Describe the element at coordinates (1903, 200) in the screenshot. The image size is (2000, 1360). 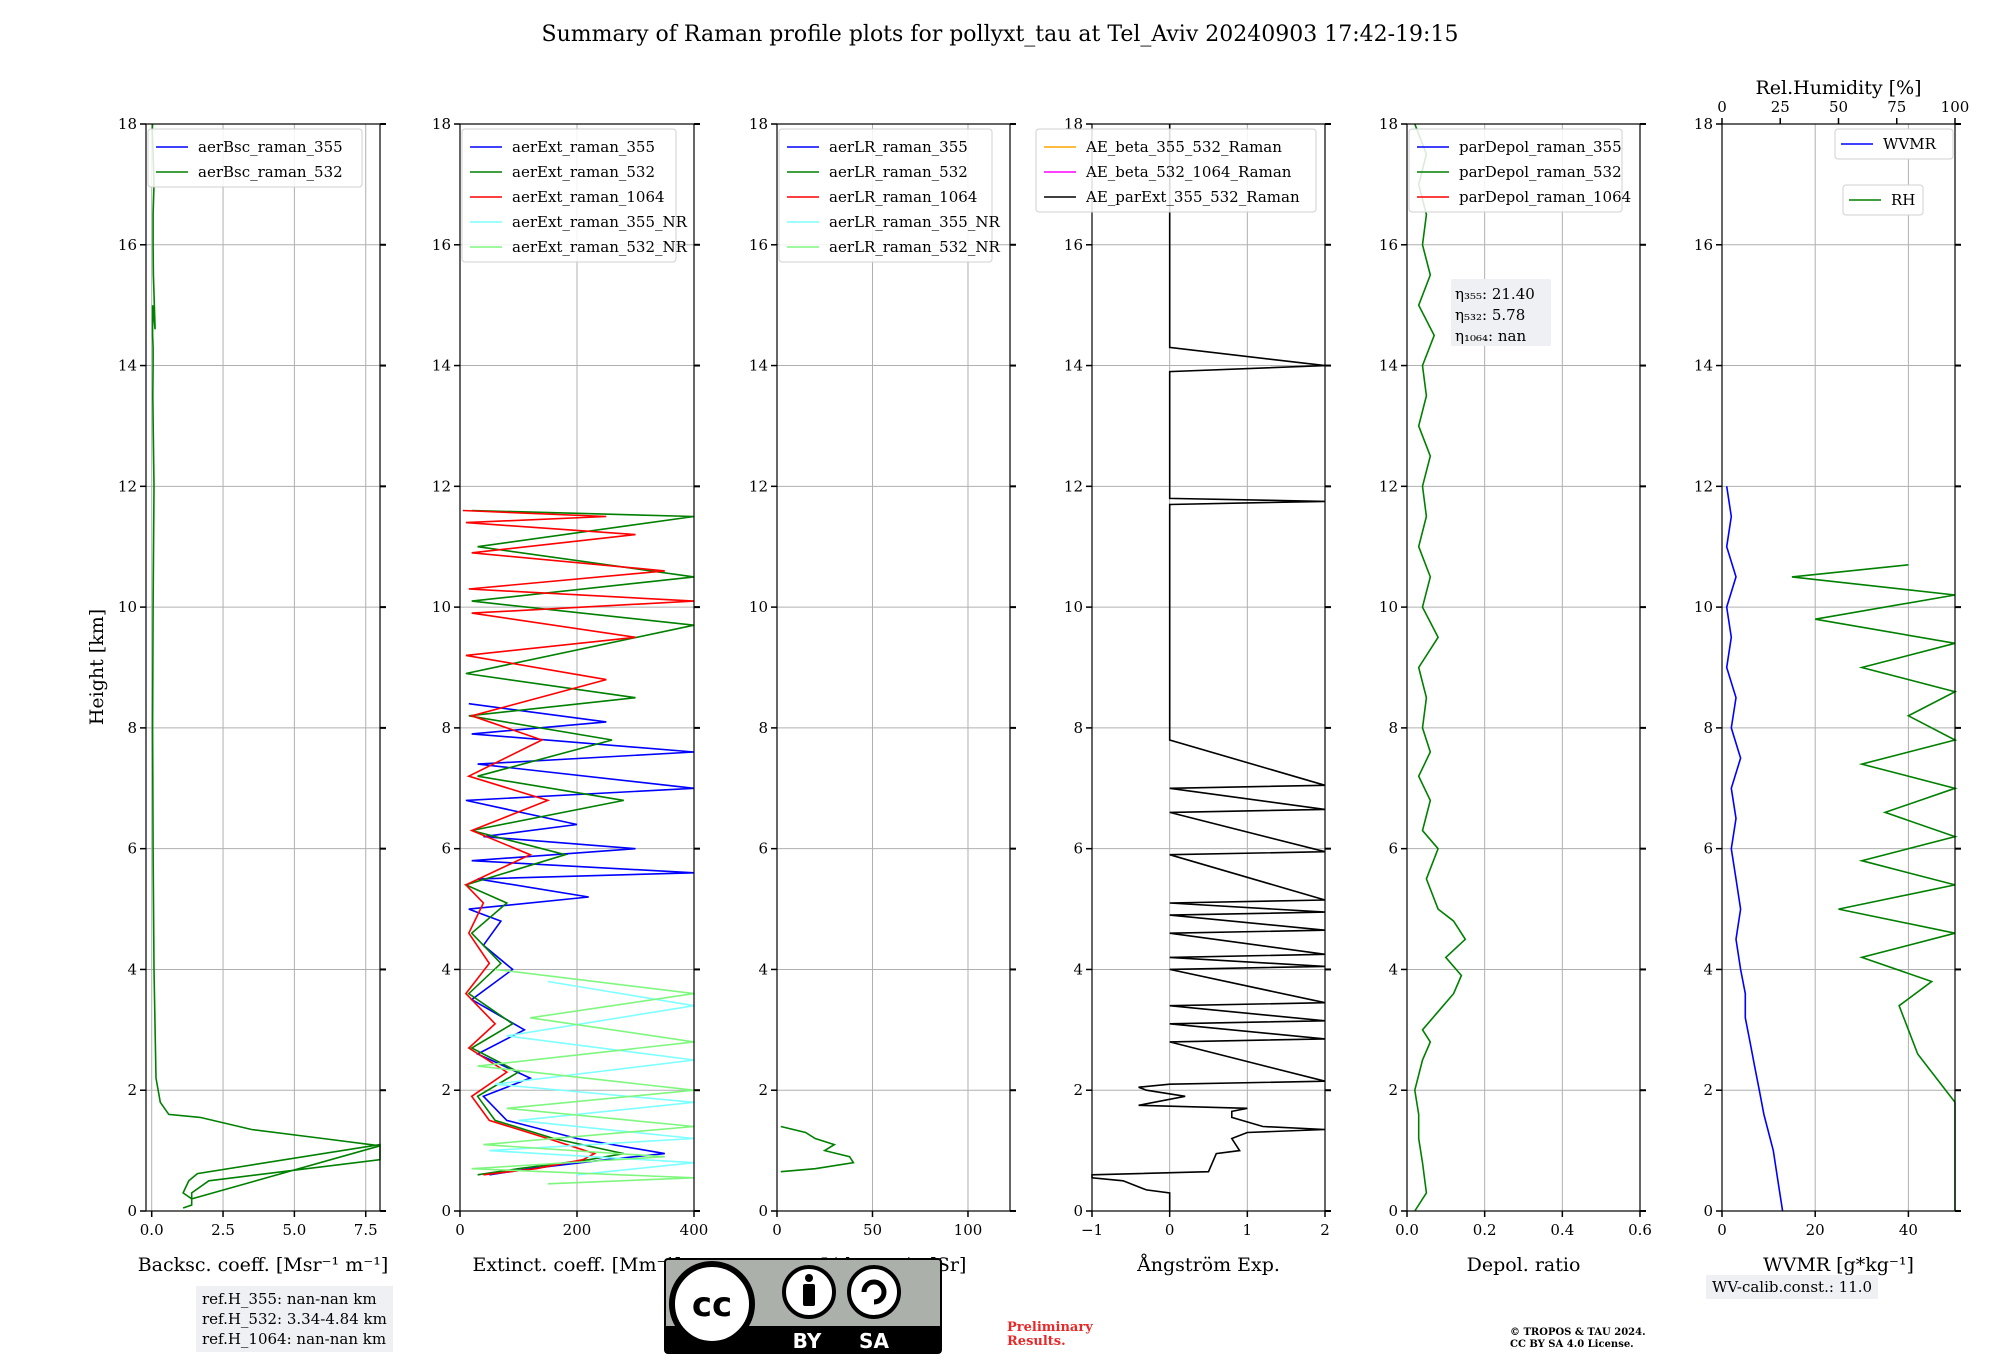
I see `legend-label: RH` at that location.